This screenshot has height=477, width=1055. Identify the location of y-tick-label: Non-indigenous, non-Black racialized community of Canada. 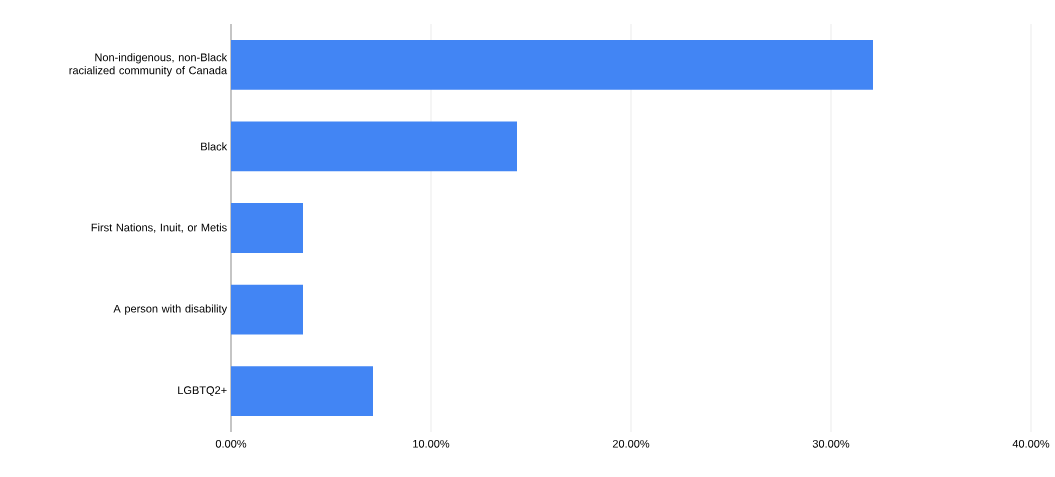
(148, 65).